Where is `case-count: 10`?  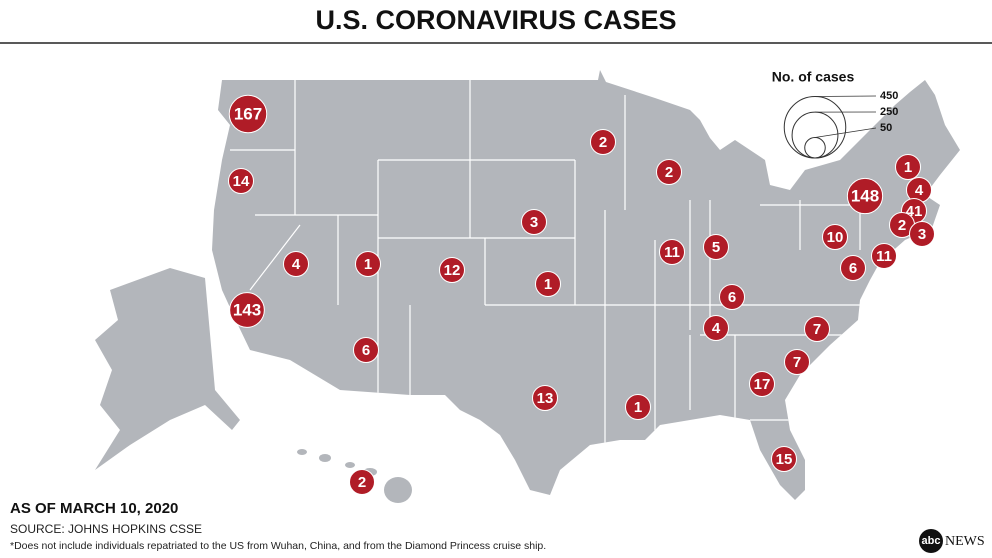 case-count: 10 is located at coordinates (835, 237).